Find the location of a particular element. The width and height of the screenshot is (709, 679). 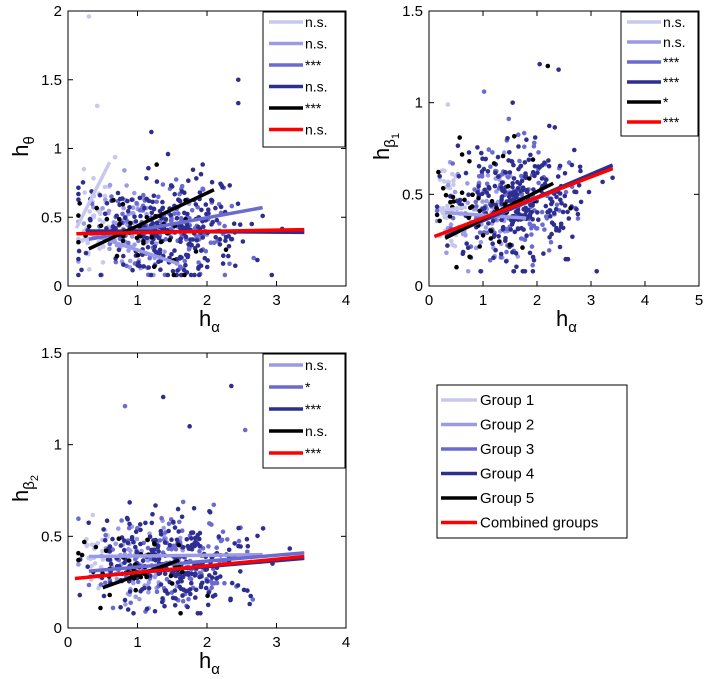

group-legend-label: Group 2 is located at coordinates (507, 425).